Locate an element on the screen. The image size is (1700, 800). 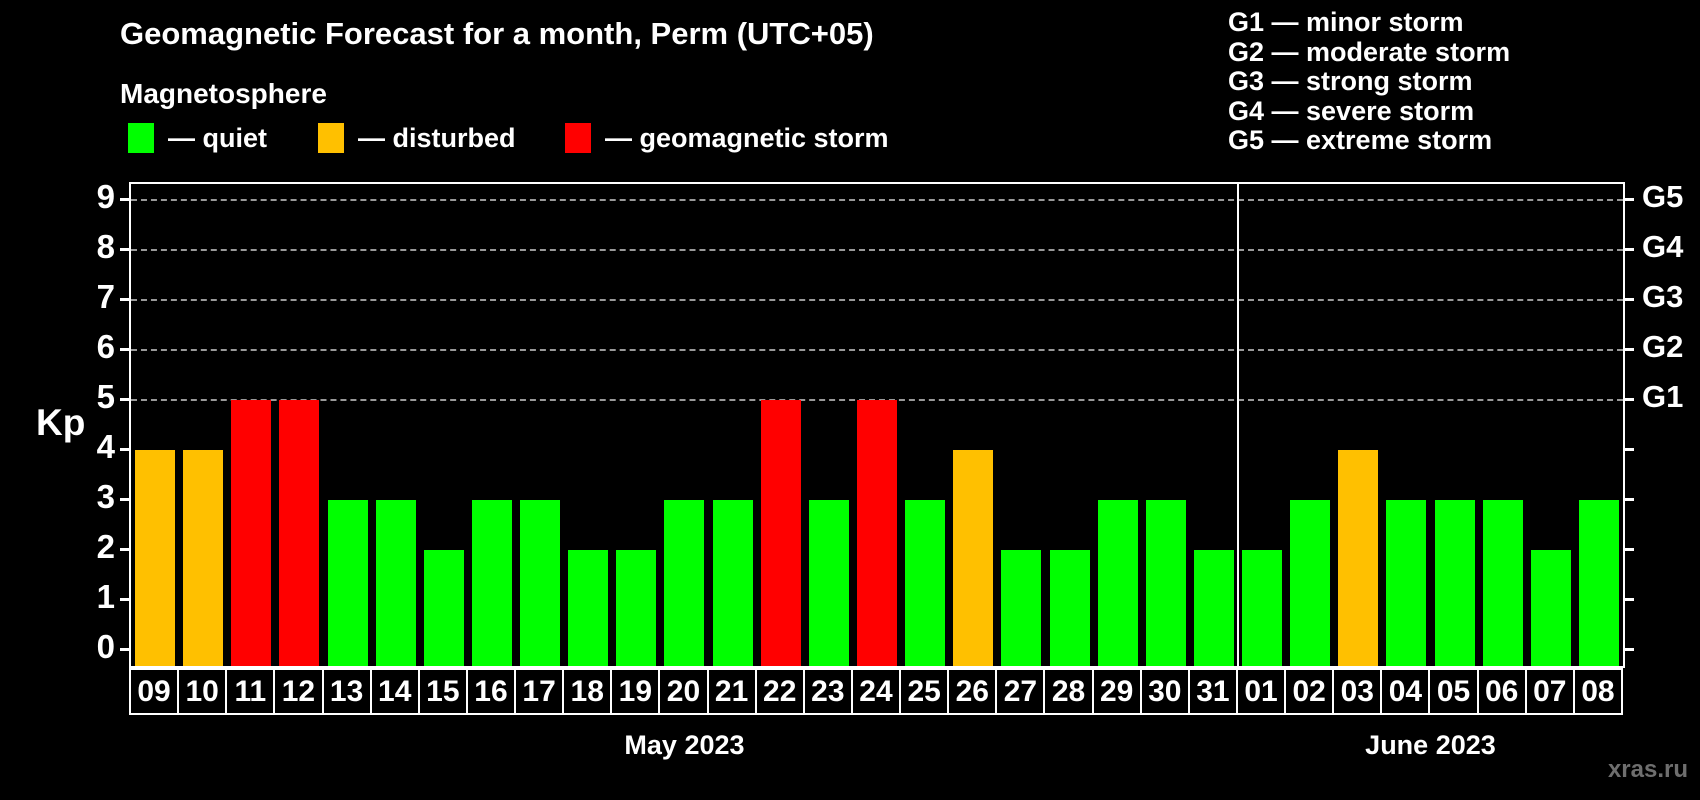
day-label-02: 02 is located at coordinates (1309, 691).